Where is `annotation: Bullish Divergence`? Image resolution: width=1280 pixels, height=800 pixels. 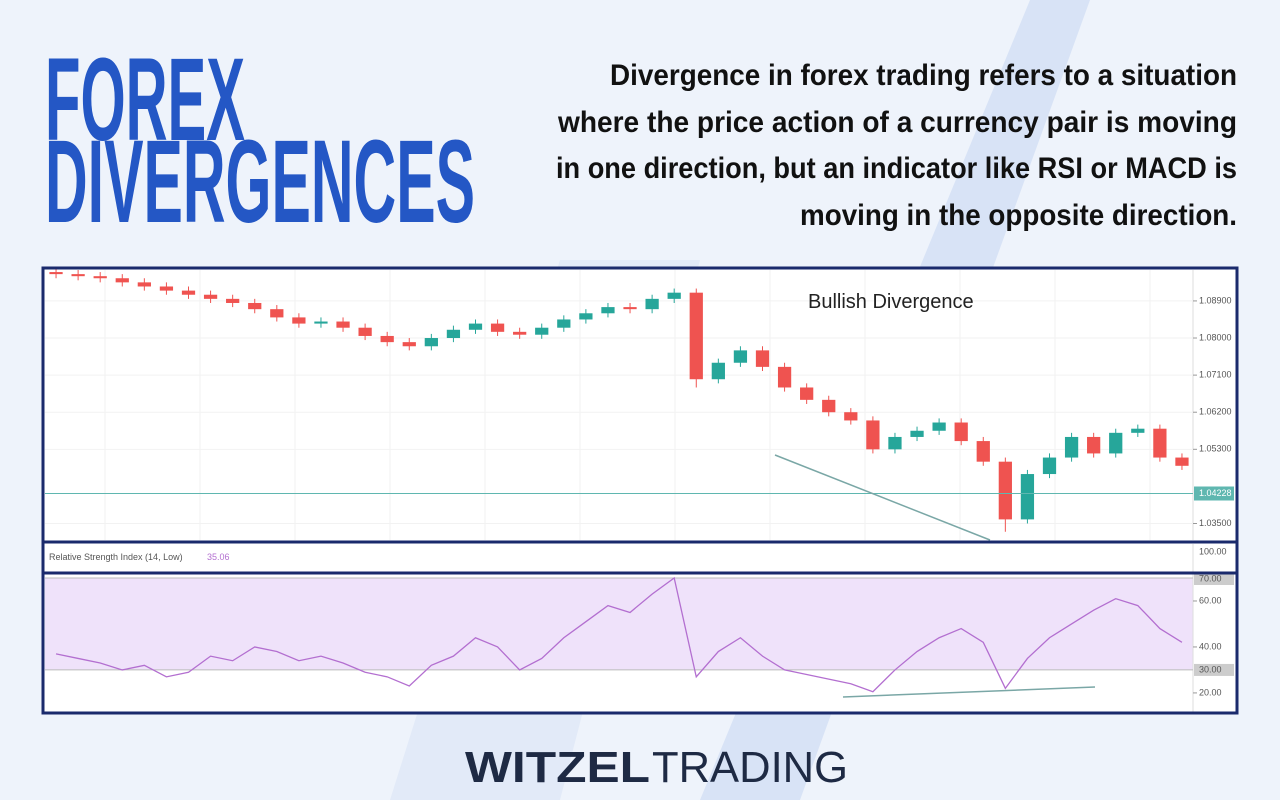 annotation: Bullish Divergence is located at coordinates (891, 302).